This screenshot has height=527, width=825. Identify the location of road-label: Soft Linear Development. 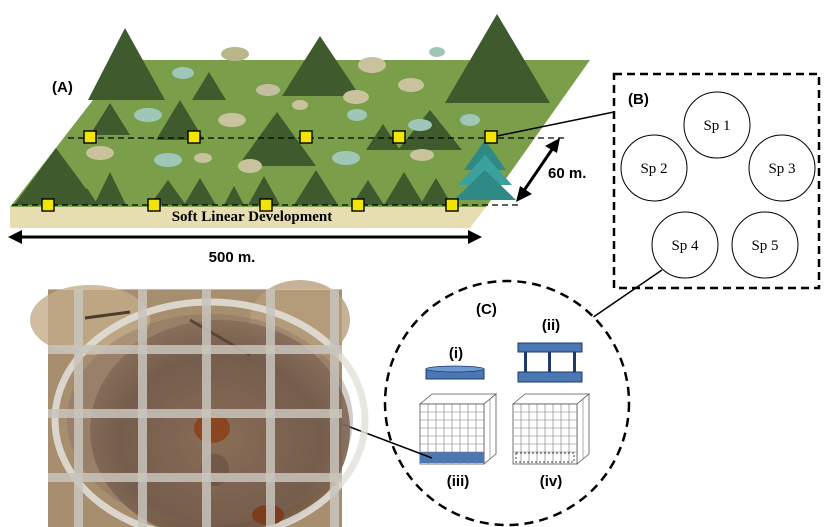
(252, 217).